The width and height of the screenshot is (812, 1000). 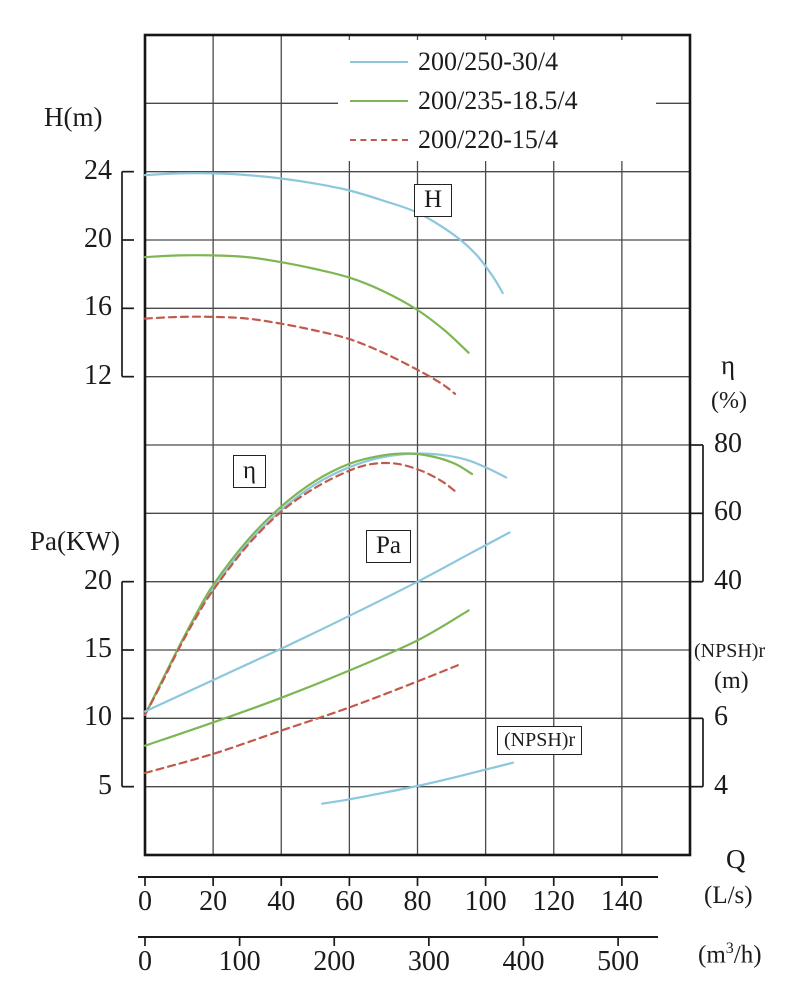 What do you see at coordinates (721, 785) in the screenshot?
I see `npshr-tick-4: 4` at bounding box center [721, 785].